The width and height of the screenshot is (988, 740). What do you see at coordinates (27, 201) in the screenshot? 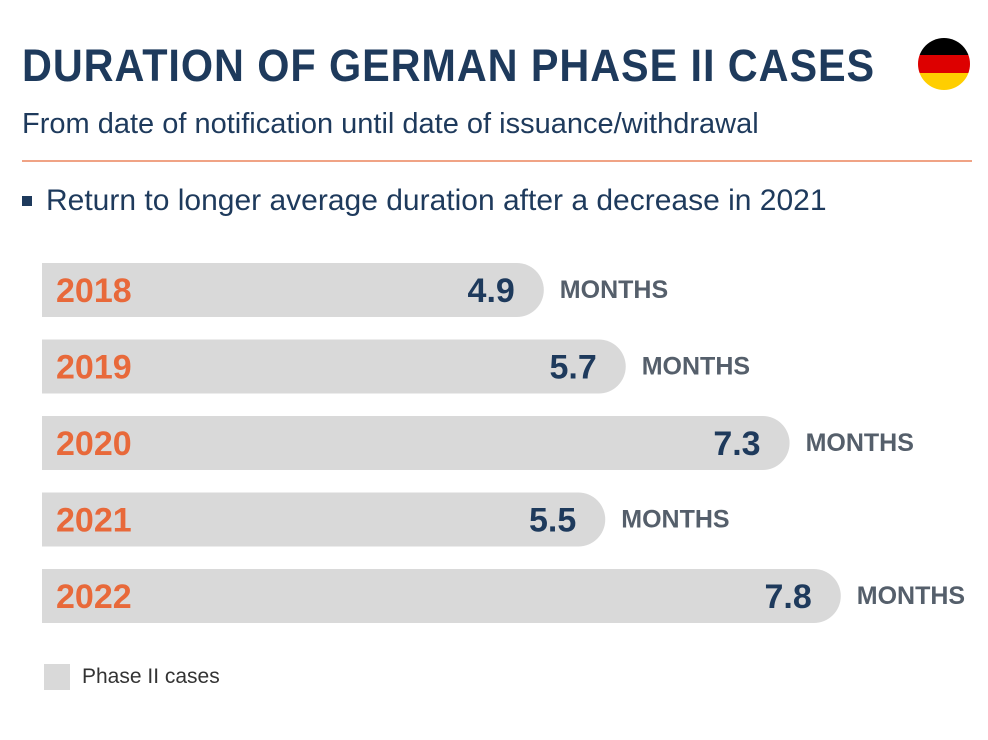
I see `bullet-square-icon` at bounding box center [27, 201].